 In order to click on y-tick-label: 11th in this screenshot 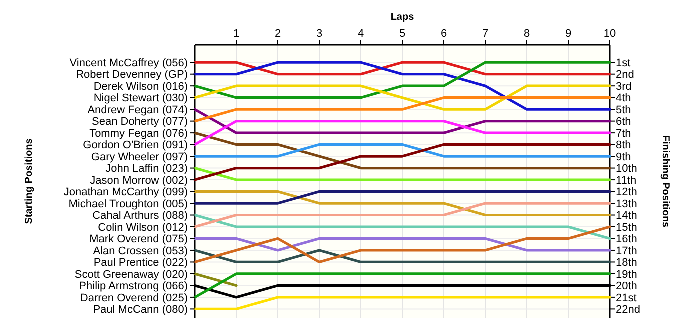, I will do `click(626, 180)`.